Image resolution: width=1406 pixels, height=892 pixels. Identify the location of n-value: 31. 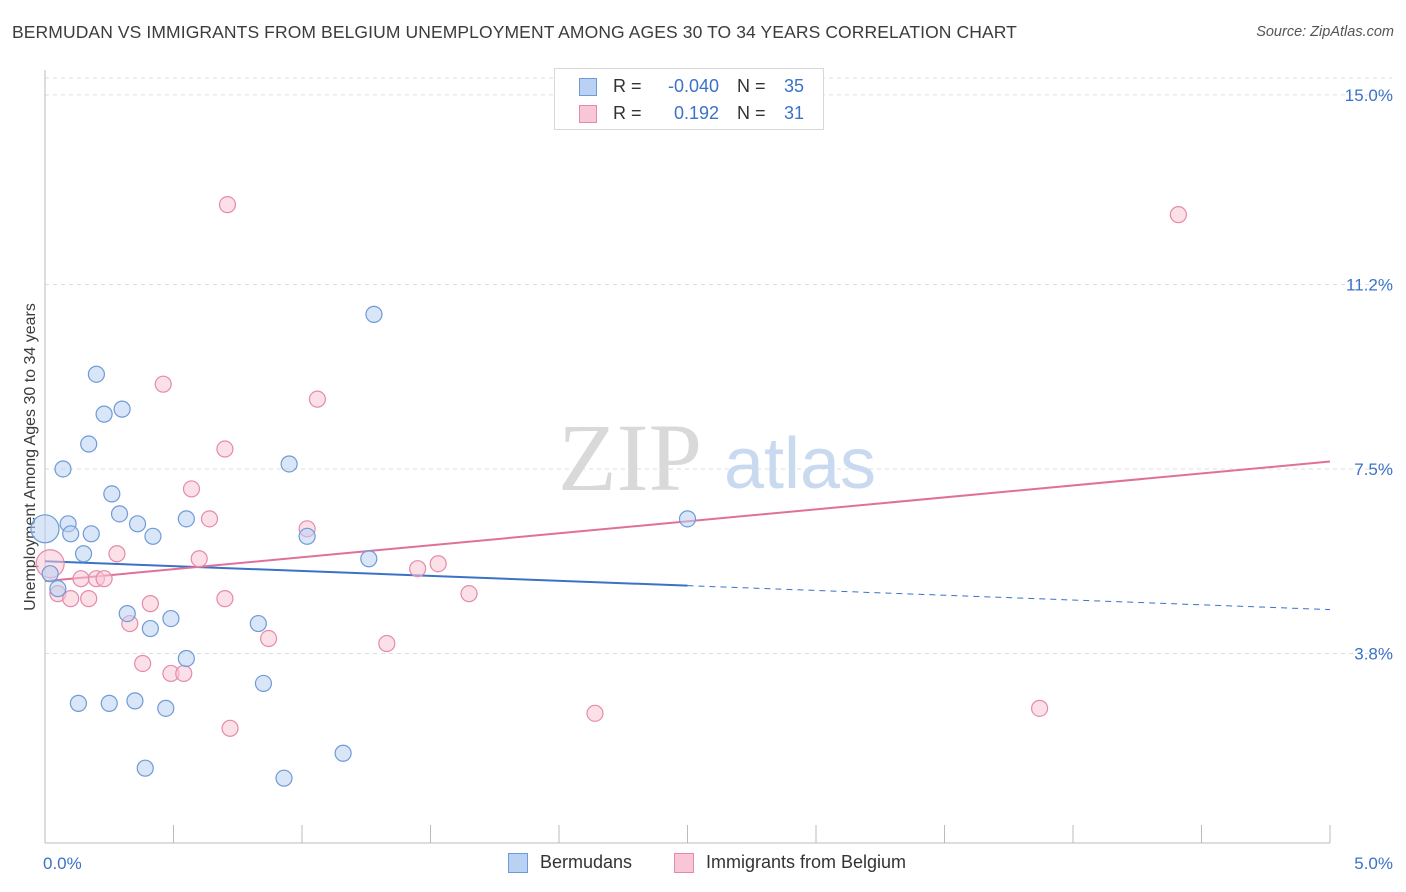
(794, 113).